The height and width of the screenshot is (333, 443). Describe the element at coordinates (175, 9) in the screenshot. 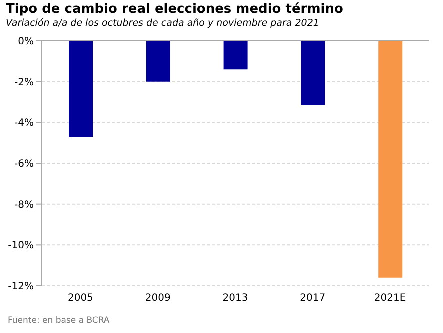

I see `chart-title: Tipo de cambio real elecciones medio término` at that location.